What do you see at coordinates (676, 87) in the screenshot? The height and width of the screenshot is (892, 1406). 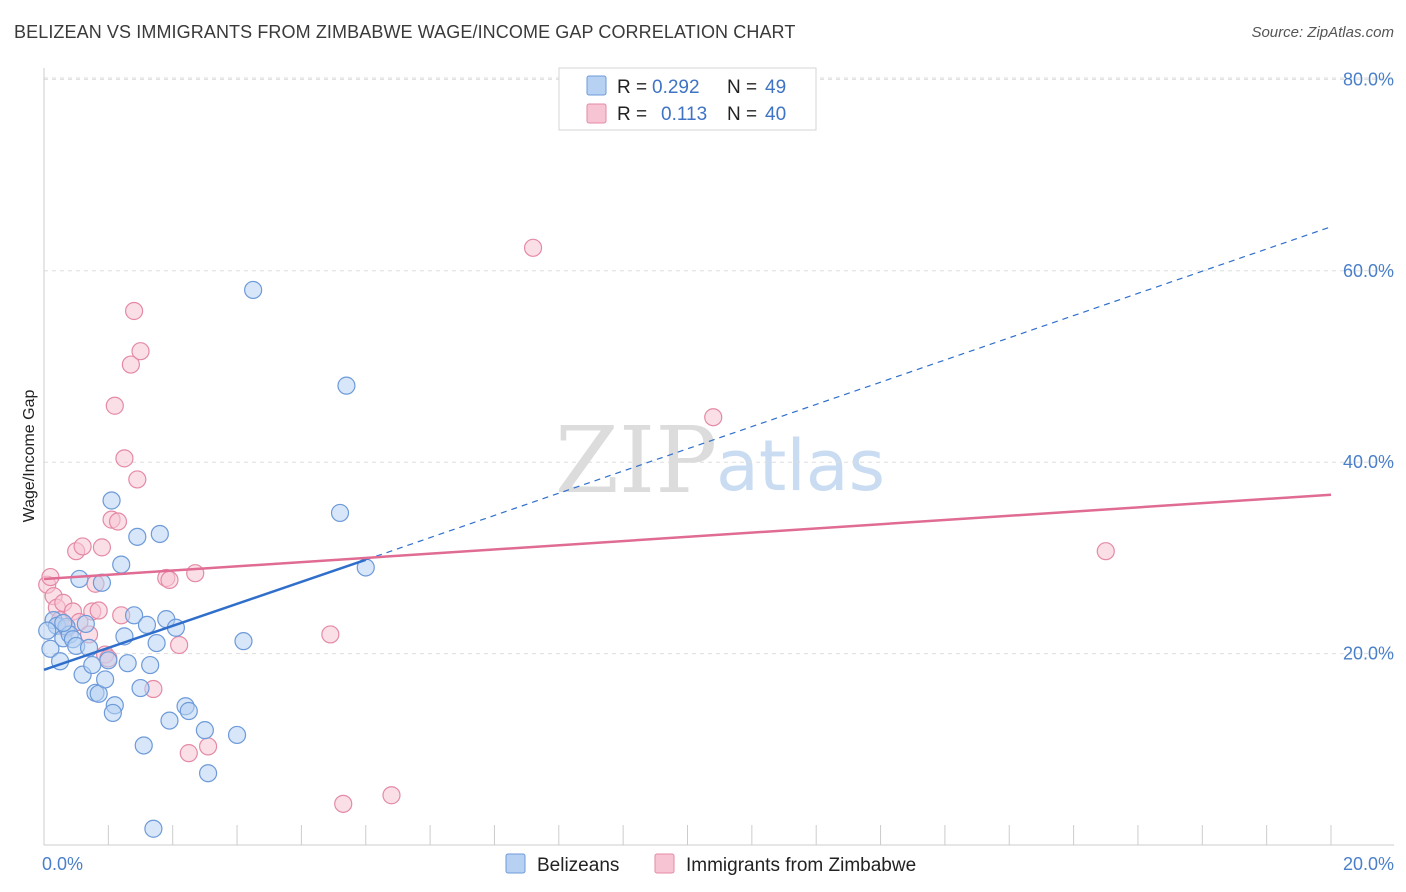 I see `legend-r-value-belizeans: 0.292` at bounding box center [676, 87].